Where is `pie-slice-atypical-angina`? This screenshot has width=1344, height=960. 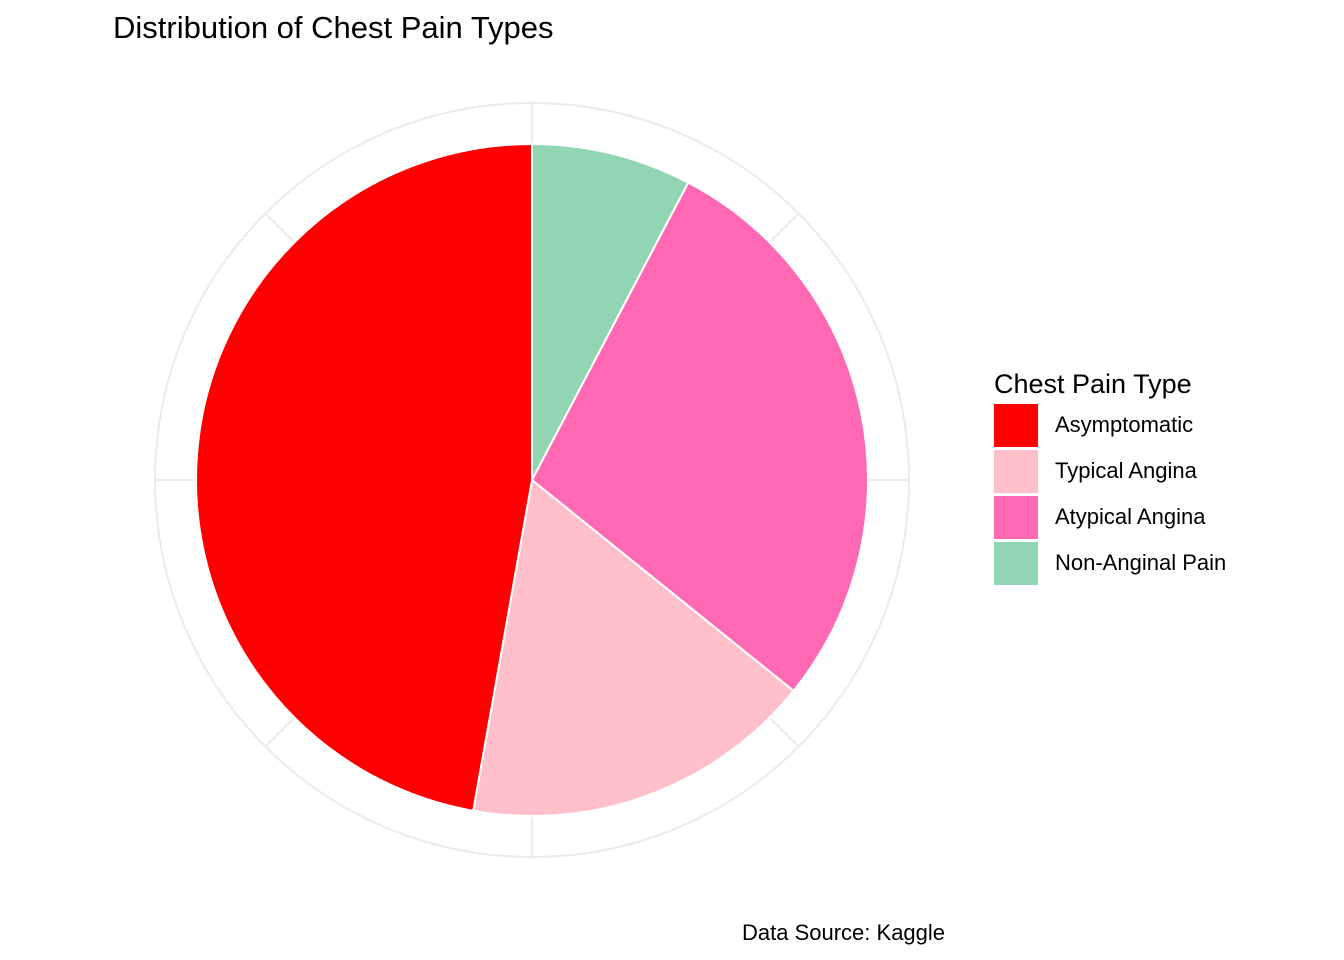 pie-slice-atypical-angina is located at coordinates (699, 437).